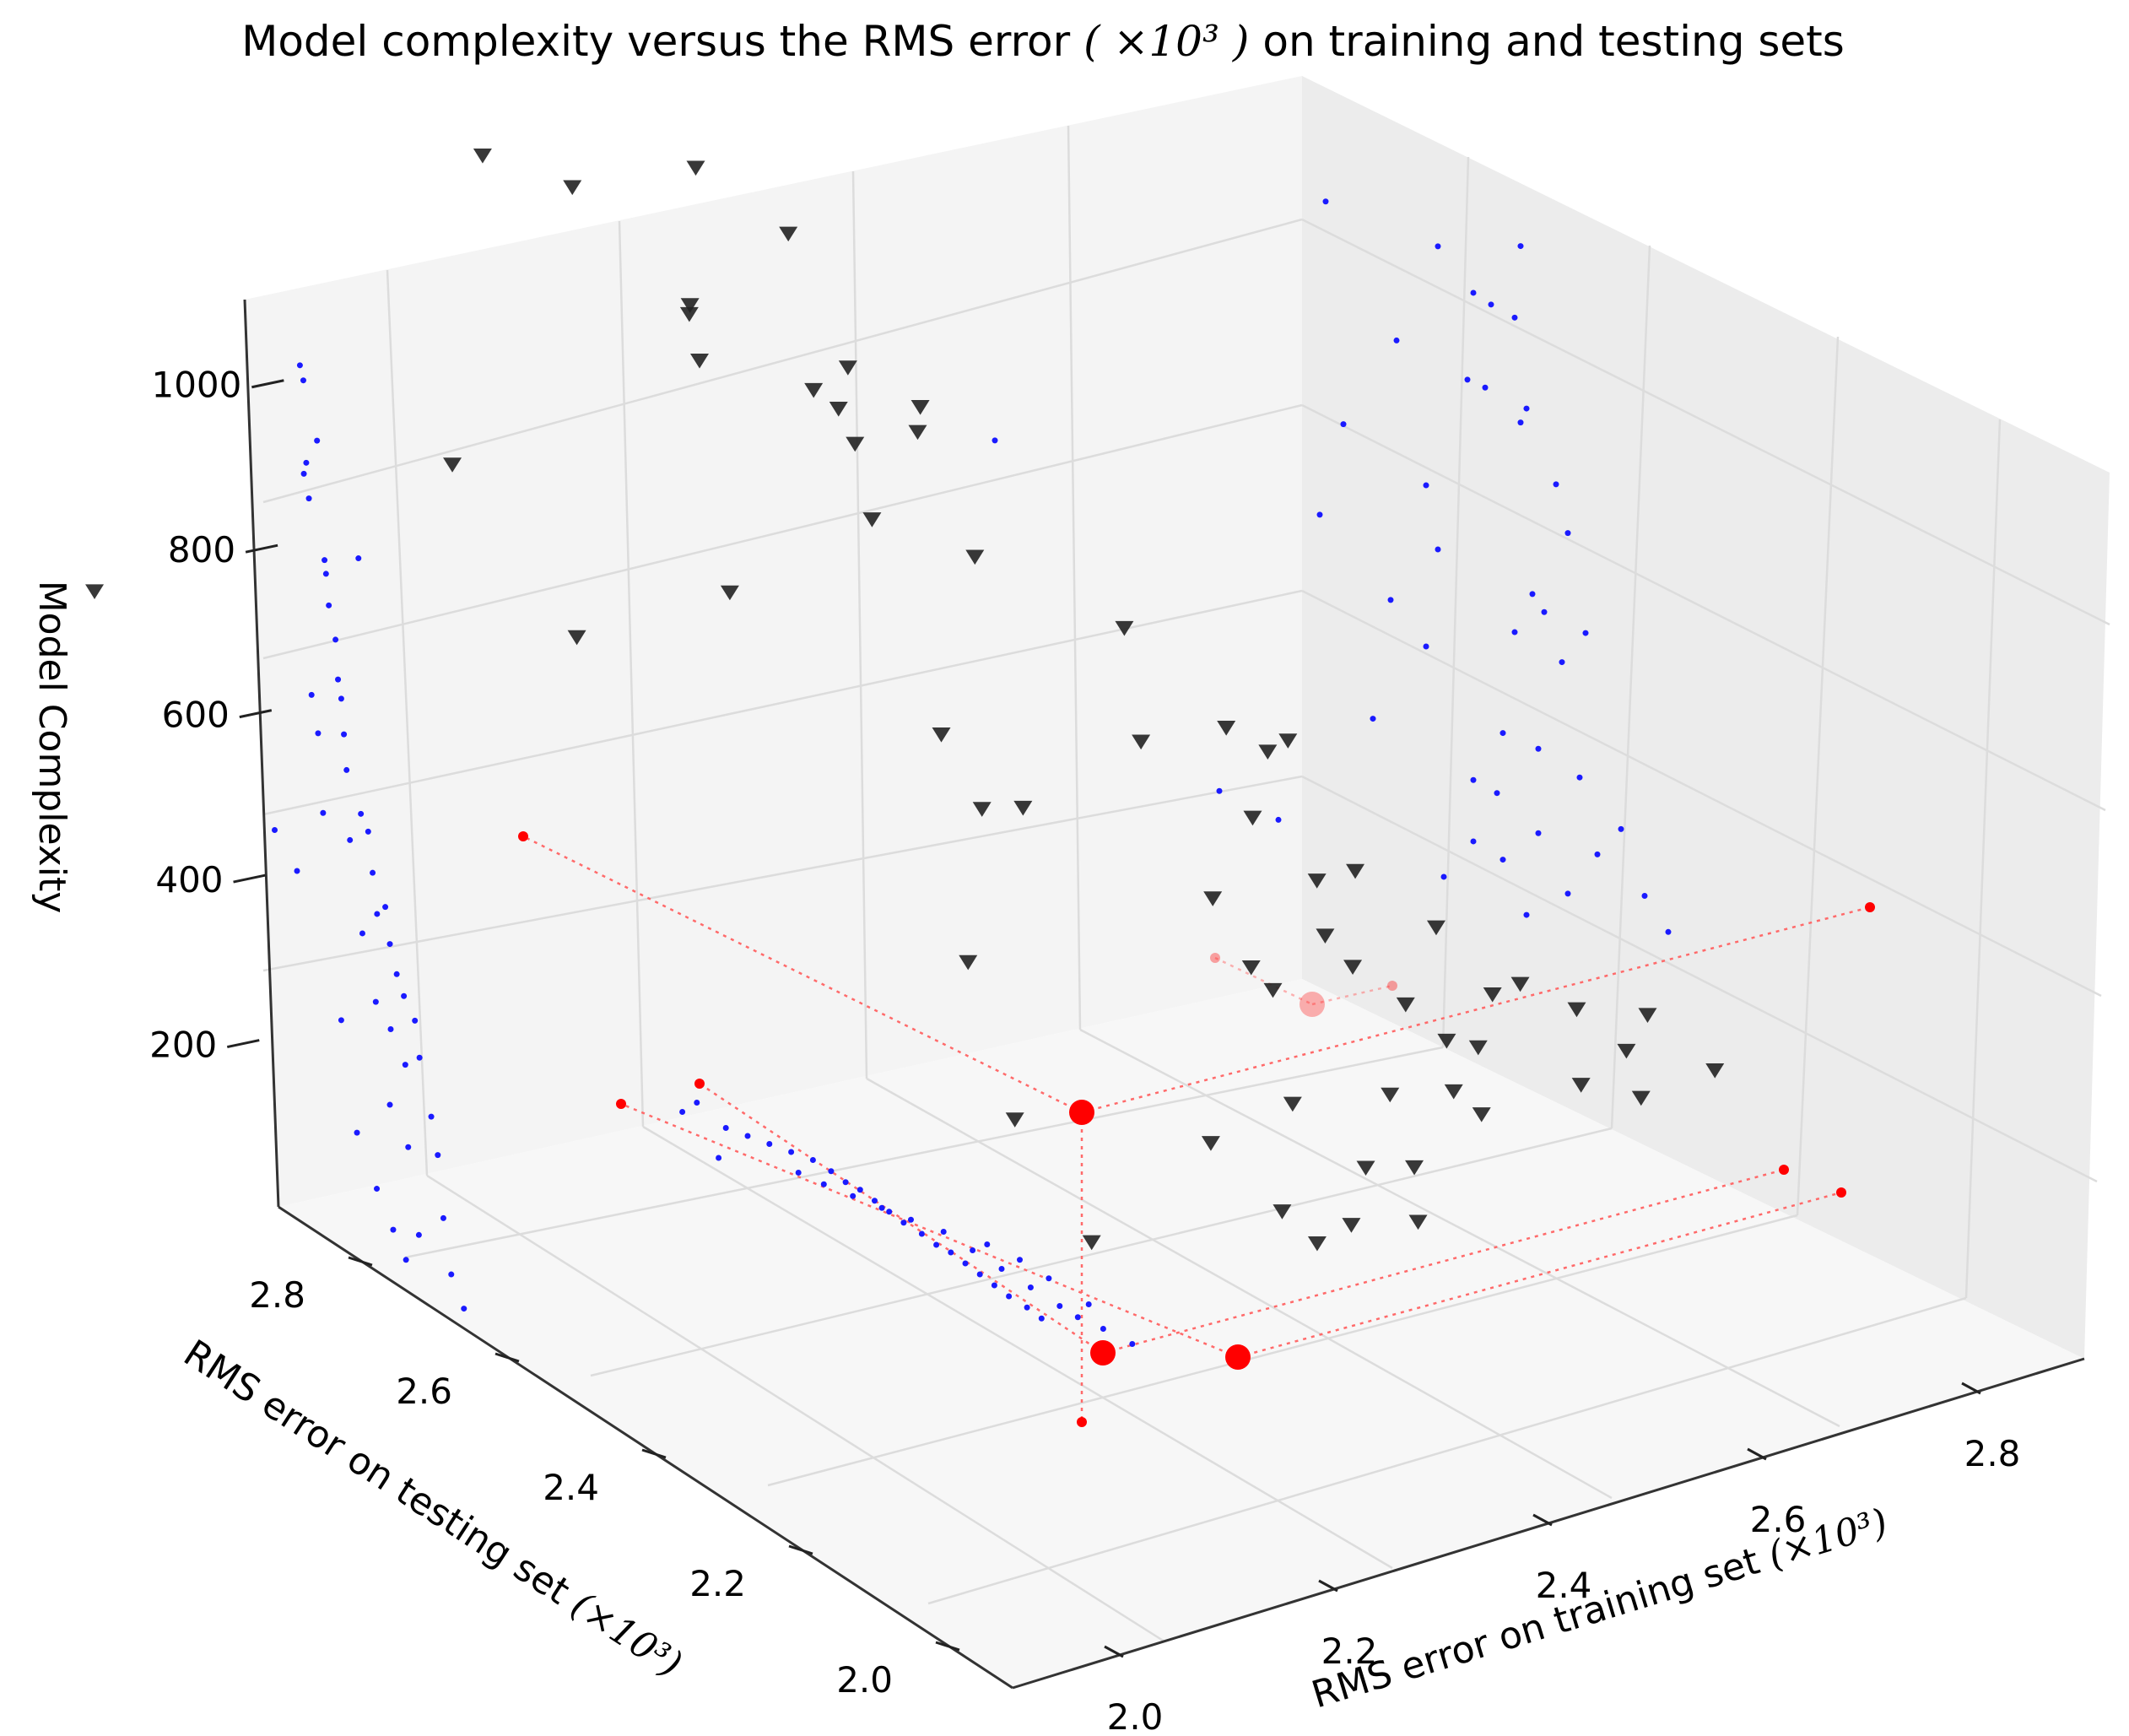 The image size is (2129, 1736). What do you see at coordinates (183, 1045) in the screenshot?
I see `z-tick-label: 200` at bounding box center [183, 1045].